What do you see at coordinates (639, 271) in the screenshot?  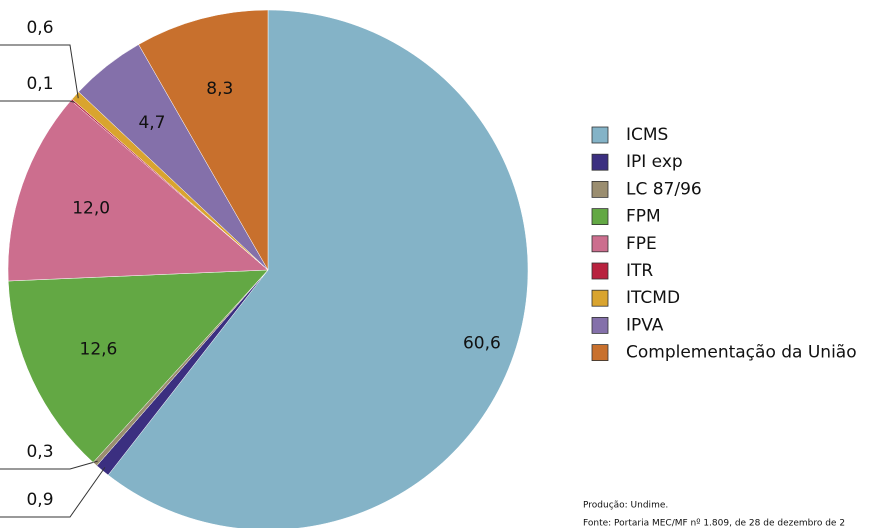 I see `legend-label: ITR` at bounding box center [639, 271].